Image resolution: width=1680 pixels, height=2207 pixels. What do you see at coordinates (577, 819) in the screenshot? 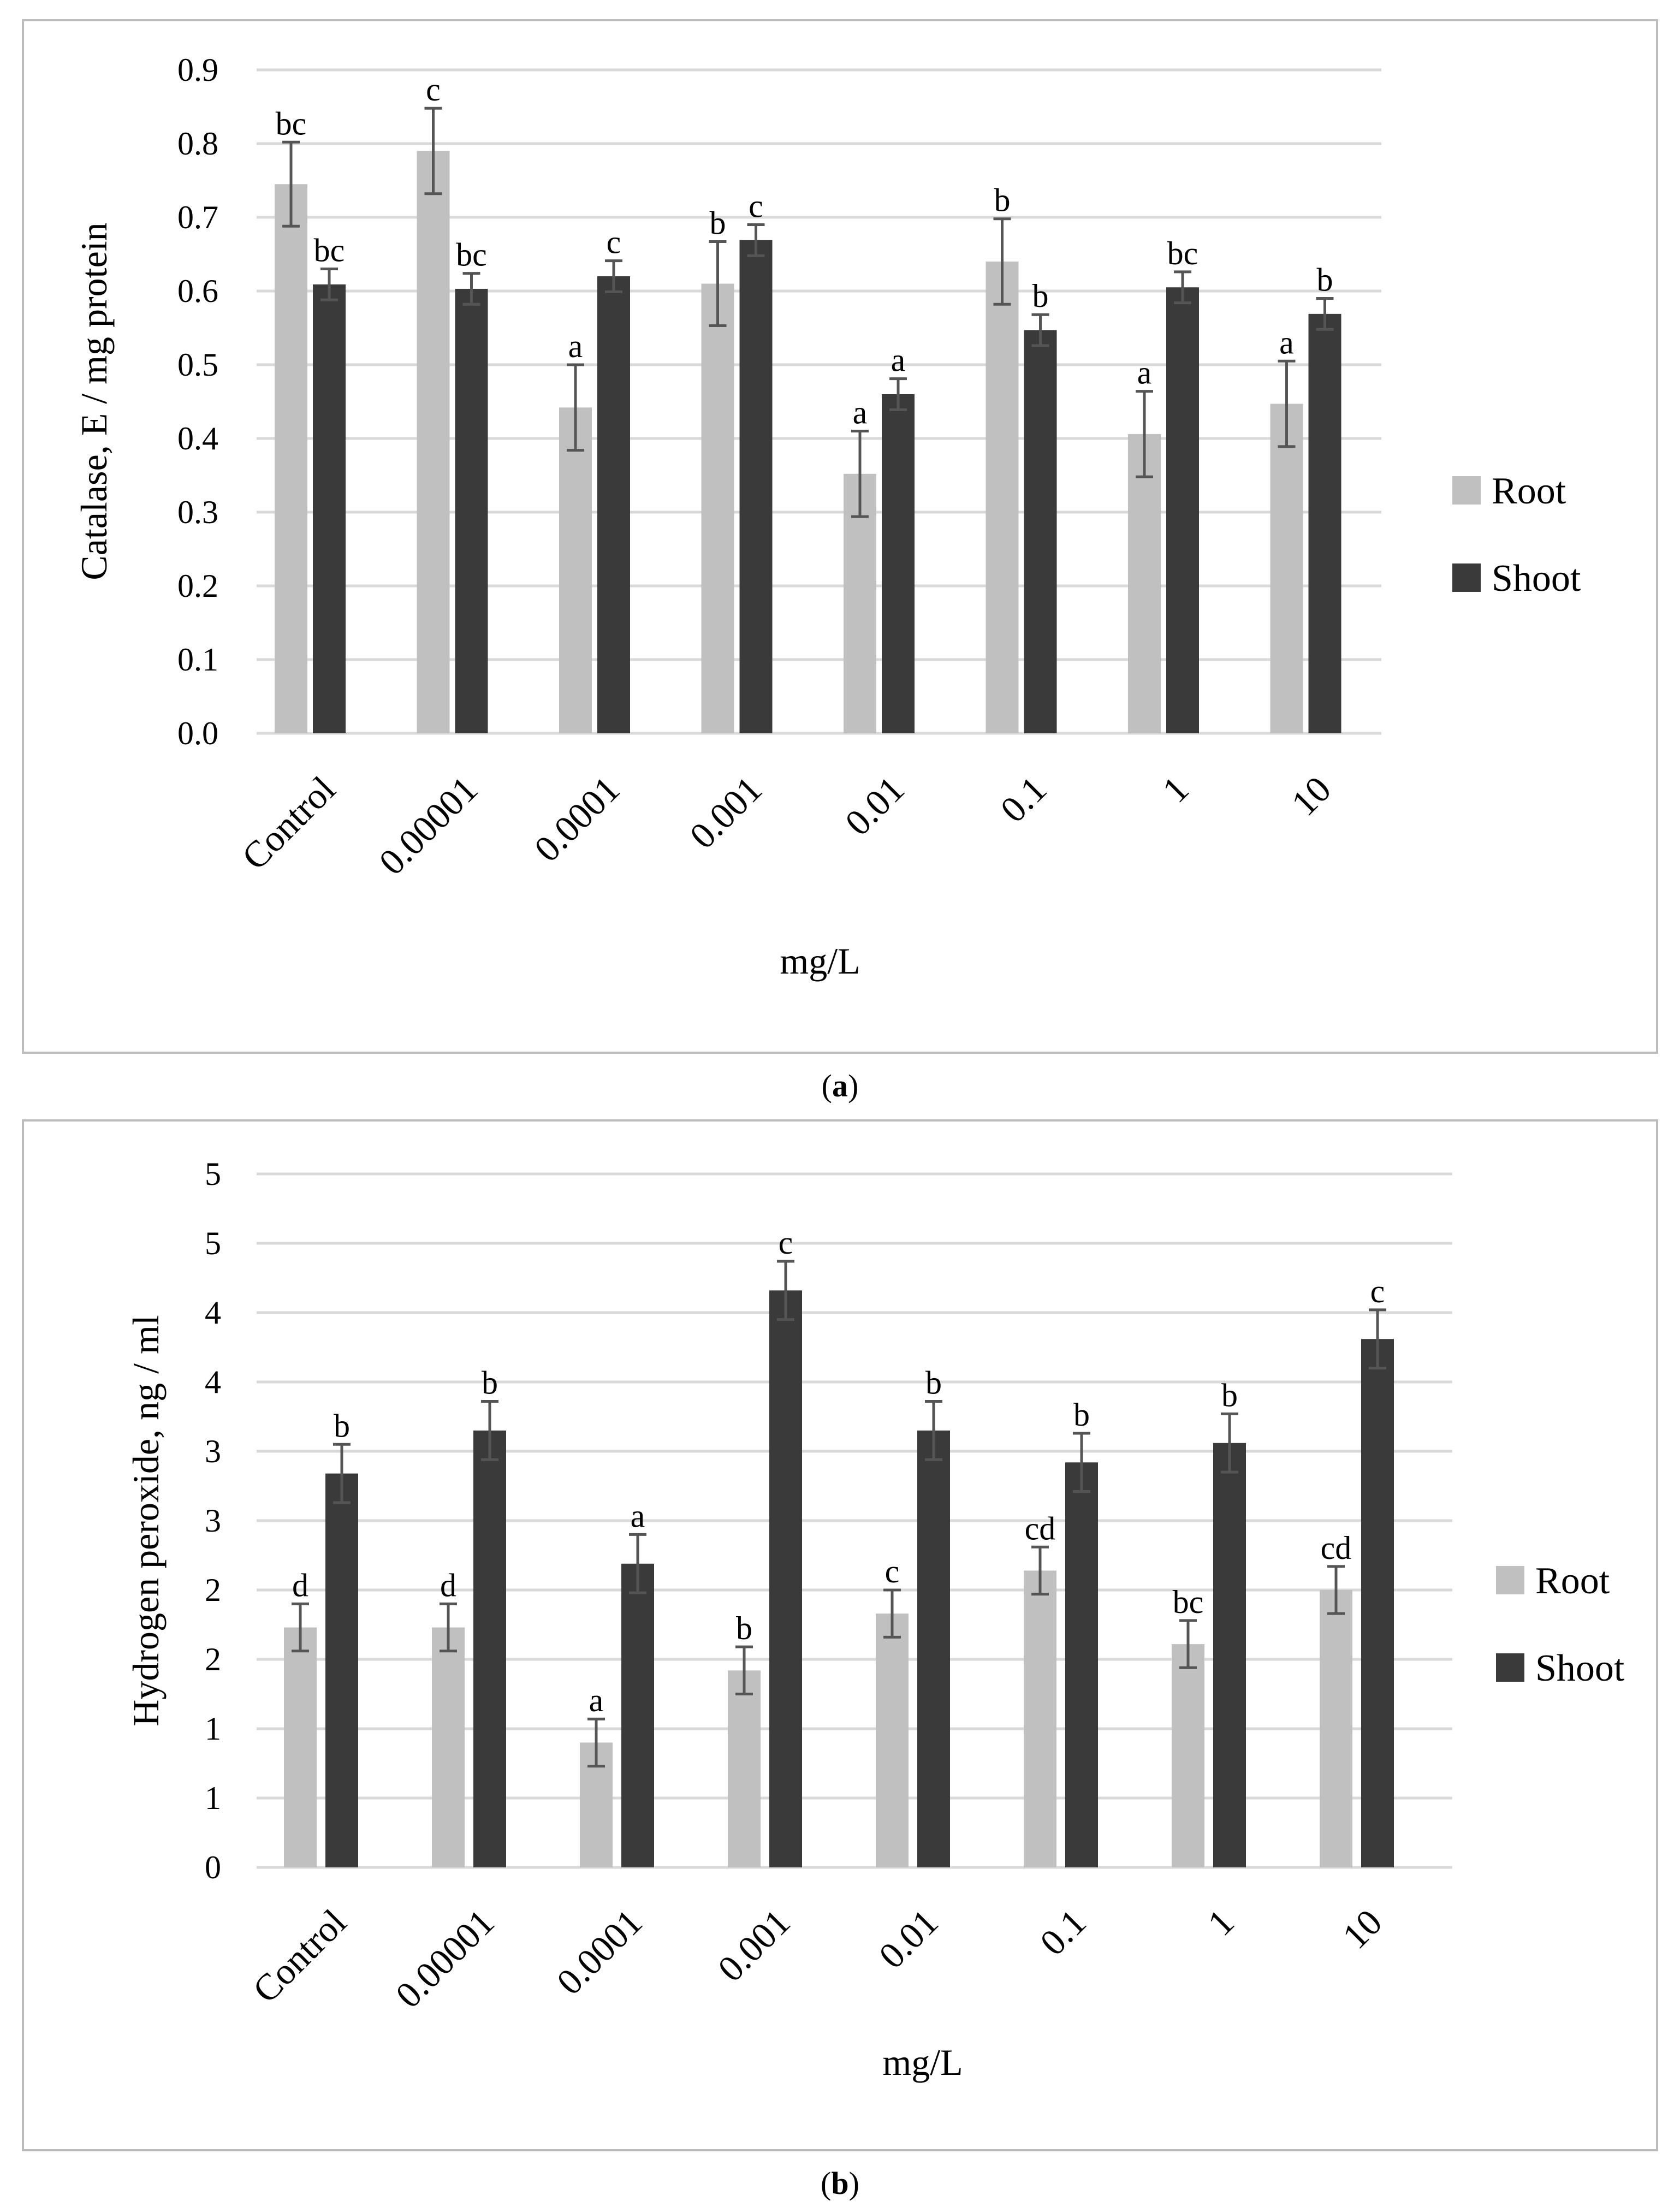
I see `chart-a-category-label: 0.0001` at bounding box center [577, 819].